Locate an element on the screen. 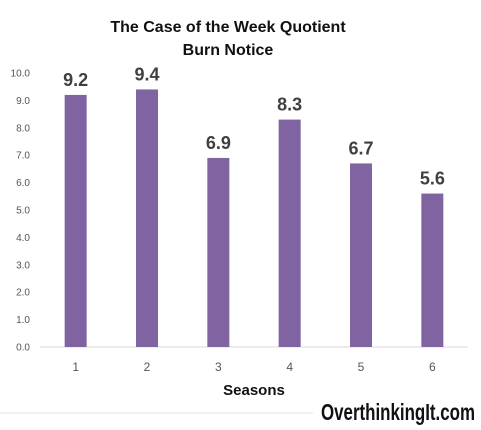  x-tick-label: 1 is located at coordinates (75, 367).